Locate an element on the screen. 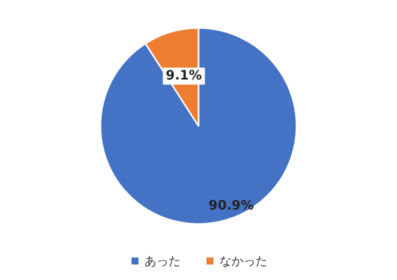 The width and height of the screenshot is (397, 280). data-label: 90.9% is located at coordinates (231, 206).